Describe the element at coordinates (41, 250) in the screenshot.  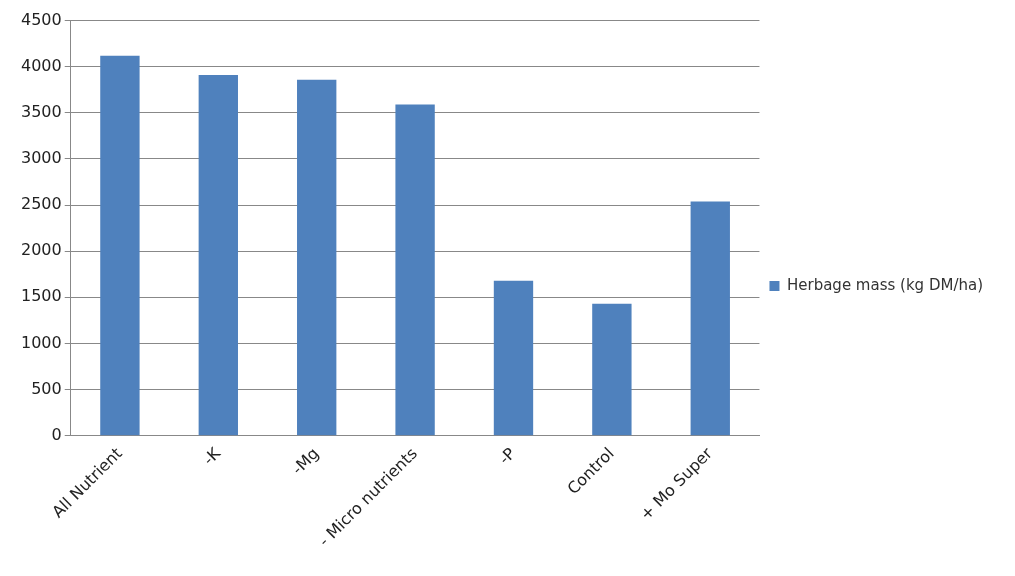
I see `y-tick-label: 2000` at that location.